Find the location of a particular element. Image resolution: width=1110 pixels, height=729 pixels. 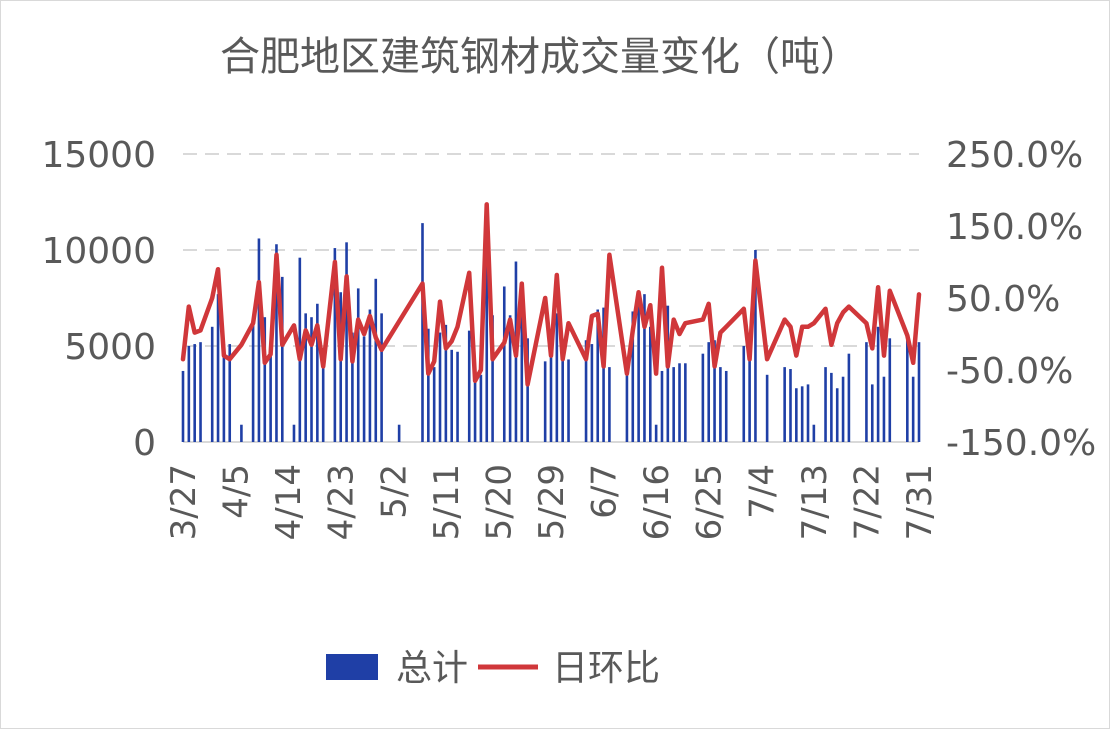

legend: 总计 日环比 is located at coordinates (493, 668).